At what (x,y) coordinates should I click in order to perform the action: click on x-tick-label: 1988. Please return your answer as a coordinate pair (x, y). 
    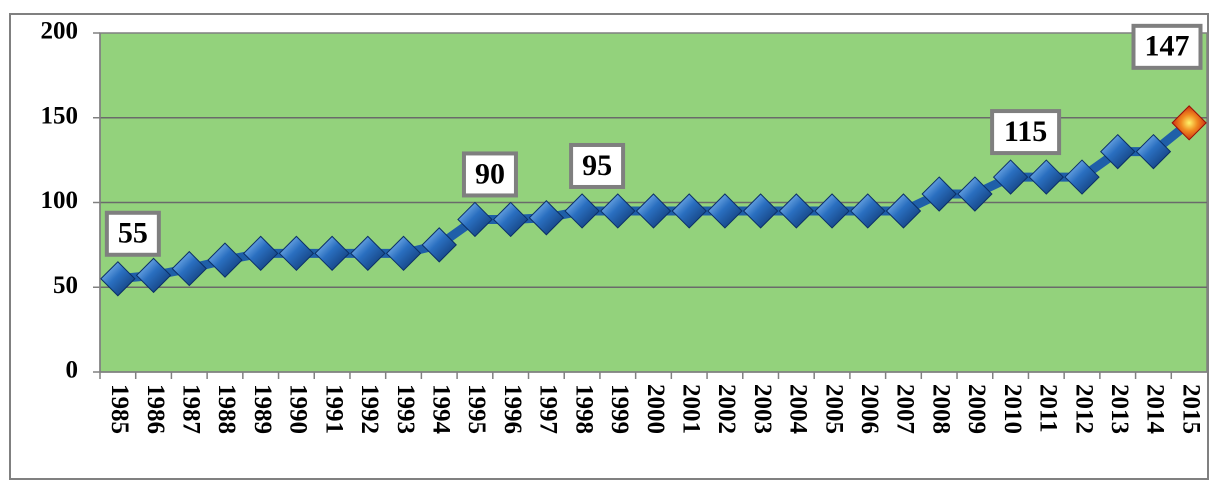
    Looking at the image, I should click on (226, 409).